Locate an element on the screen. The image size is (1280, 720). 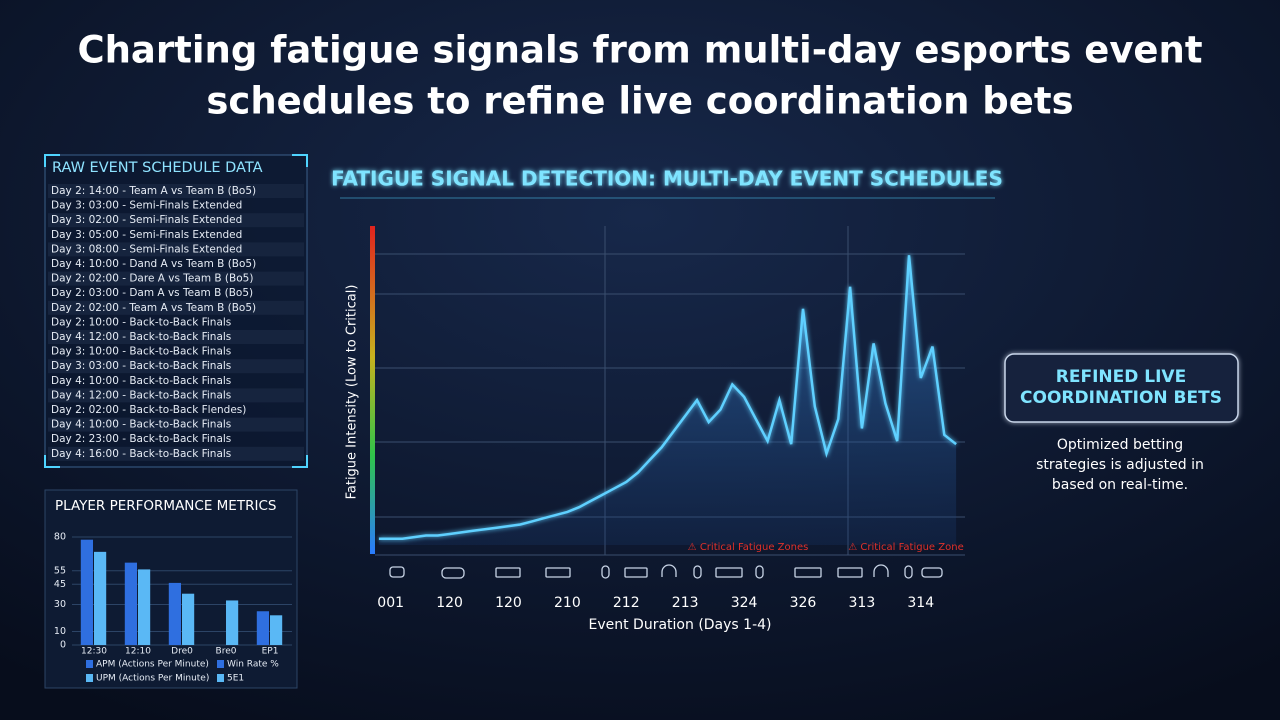
card-text: based on real-time. is located at coordinates (1120, 485).